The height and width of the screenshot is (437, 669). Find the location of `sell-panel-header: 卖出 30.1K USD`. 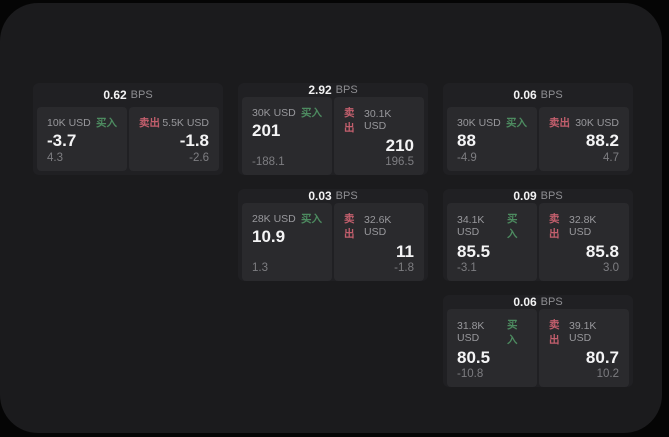

sell-panel-header: 卖出 30.1K USD is located at coordinates (379, 120).